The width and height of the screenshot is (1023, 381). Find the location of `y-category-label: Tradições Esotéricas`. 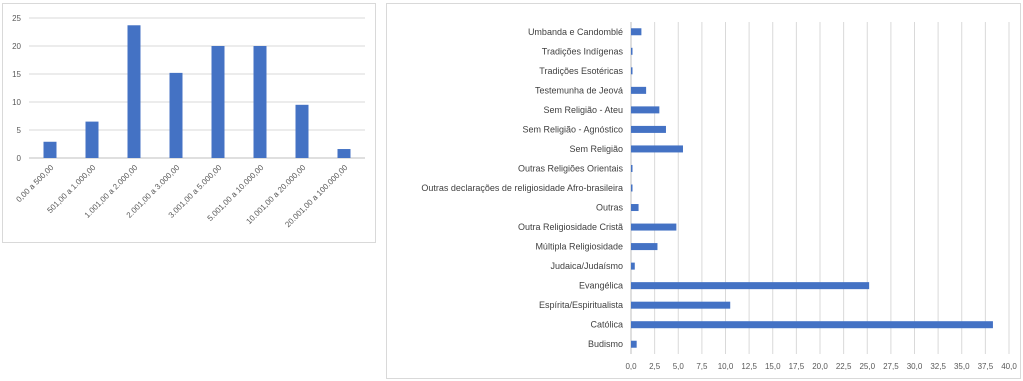

y-category-label: Tradições Esotéricas is located at coordinates (581, 71).